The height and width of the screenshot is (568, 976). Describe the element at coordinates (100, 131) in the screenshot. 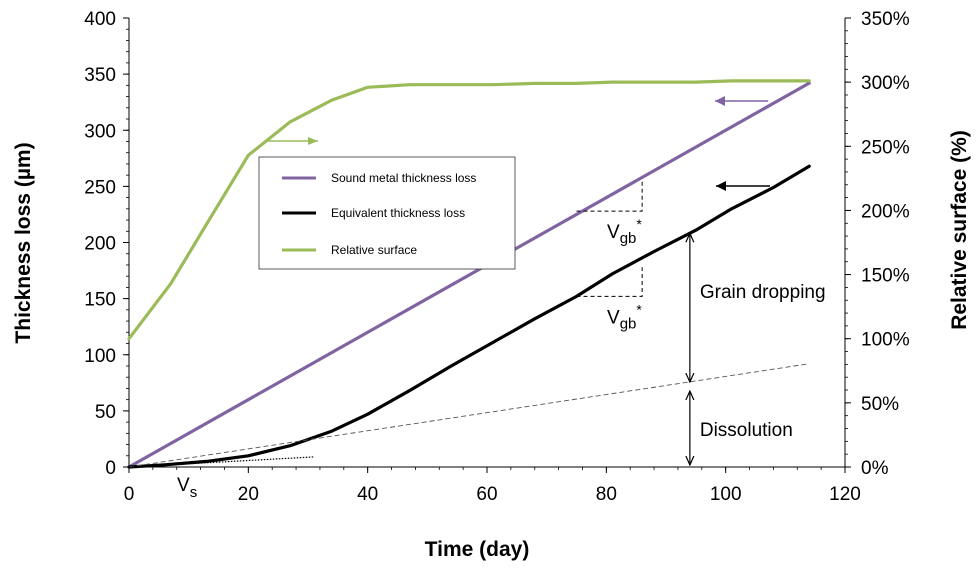

I see `left-tick-label: 300` at that location.